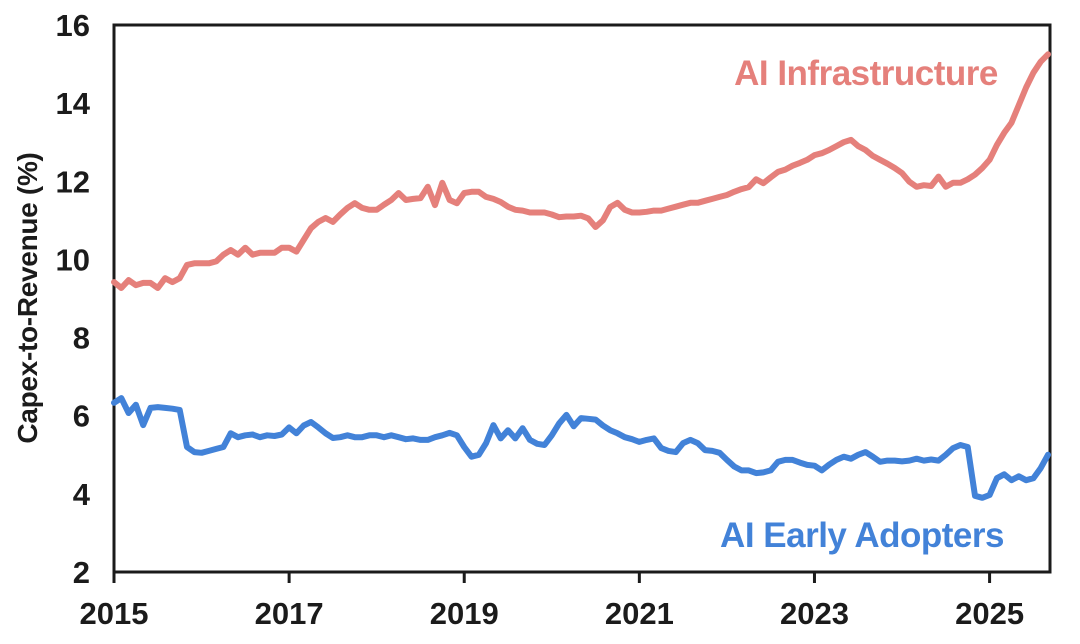  Describe the element at coordinates (866, 73) in the screenshot. I see `series-label-ai-infrastructure: AI Infrastructure` at that location.